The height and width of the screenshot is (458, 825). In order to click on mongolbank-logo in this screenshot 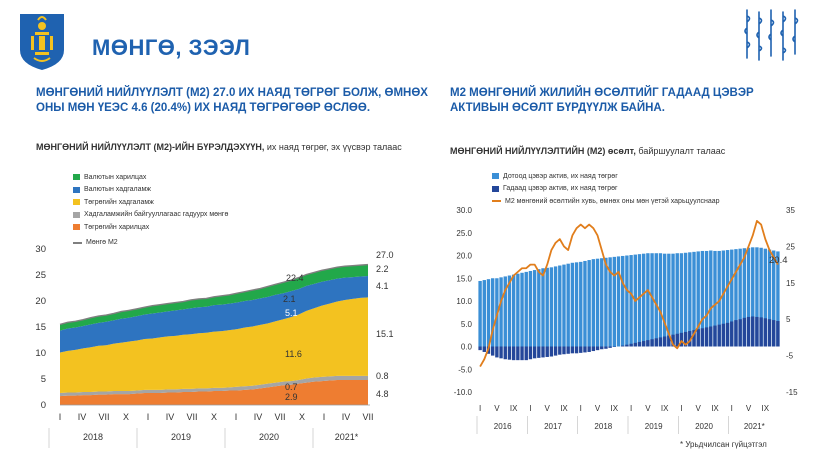, I will do `click(42, 42)`.